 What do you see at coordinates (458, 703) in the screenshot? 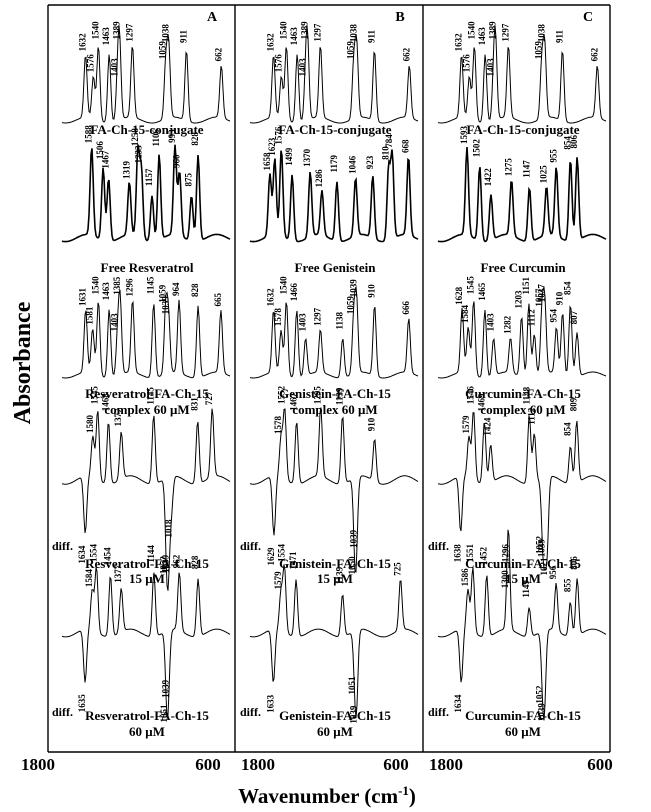
I see `peak-label: 1634` at bounding box center [458, 703].